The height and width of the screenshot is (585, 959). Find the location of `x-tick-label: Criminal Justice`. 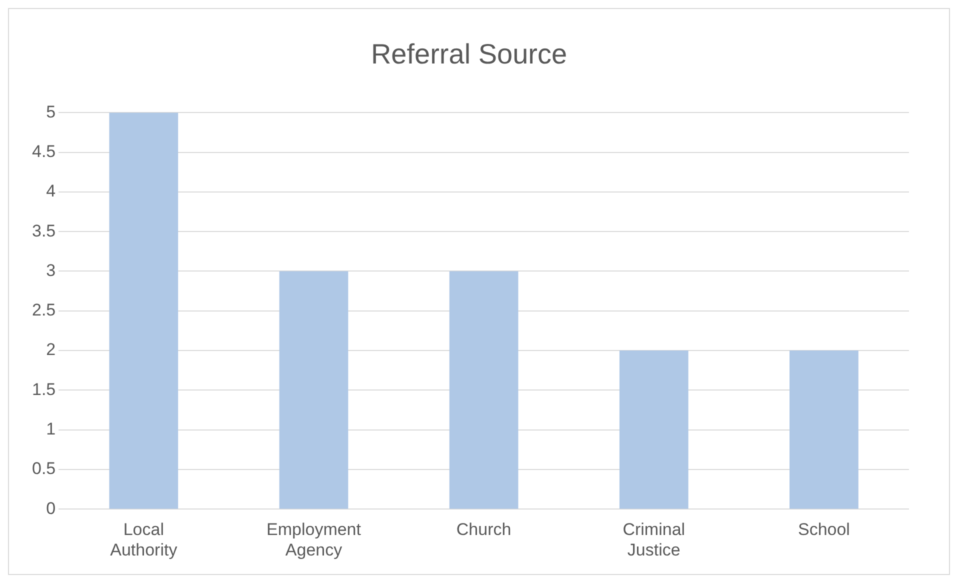

x-tick-label: Criminal Justice is located at coordinates (654, 540).